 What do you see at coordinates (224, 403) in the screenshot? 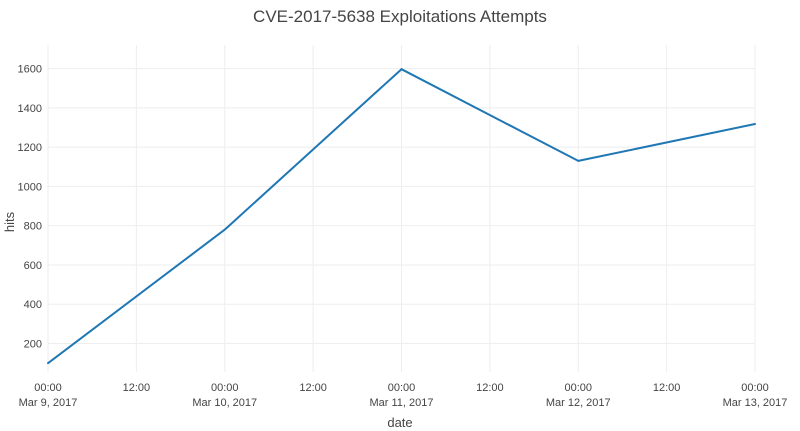
I see `x-tick-date-label: Mar 10, 2017` at bounding box center [224, 403].